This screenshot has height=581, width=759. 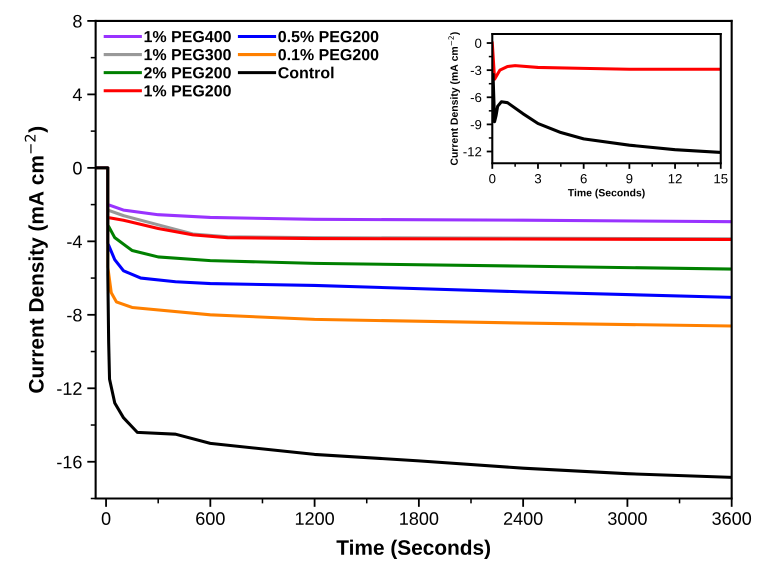 What do you see at coordinates (210, 518) in the screenshot?
I see `x-tick-label: 600` at bounding box center [210, 518].